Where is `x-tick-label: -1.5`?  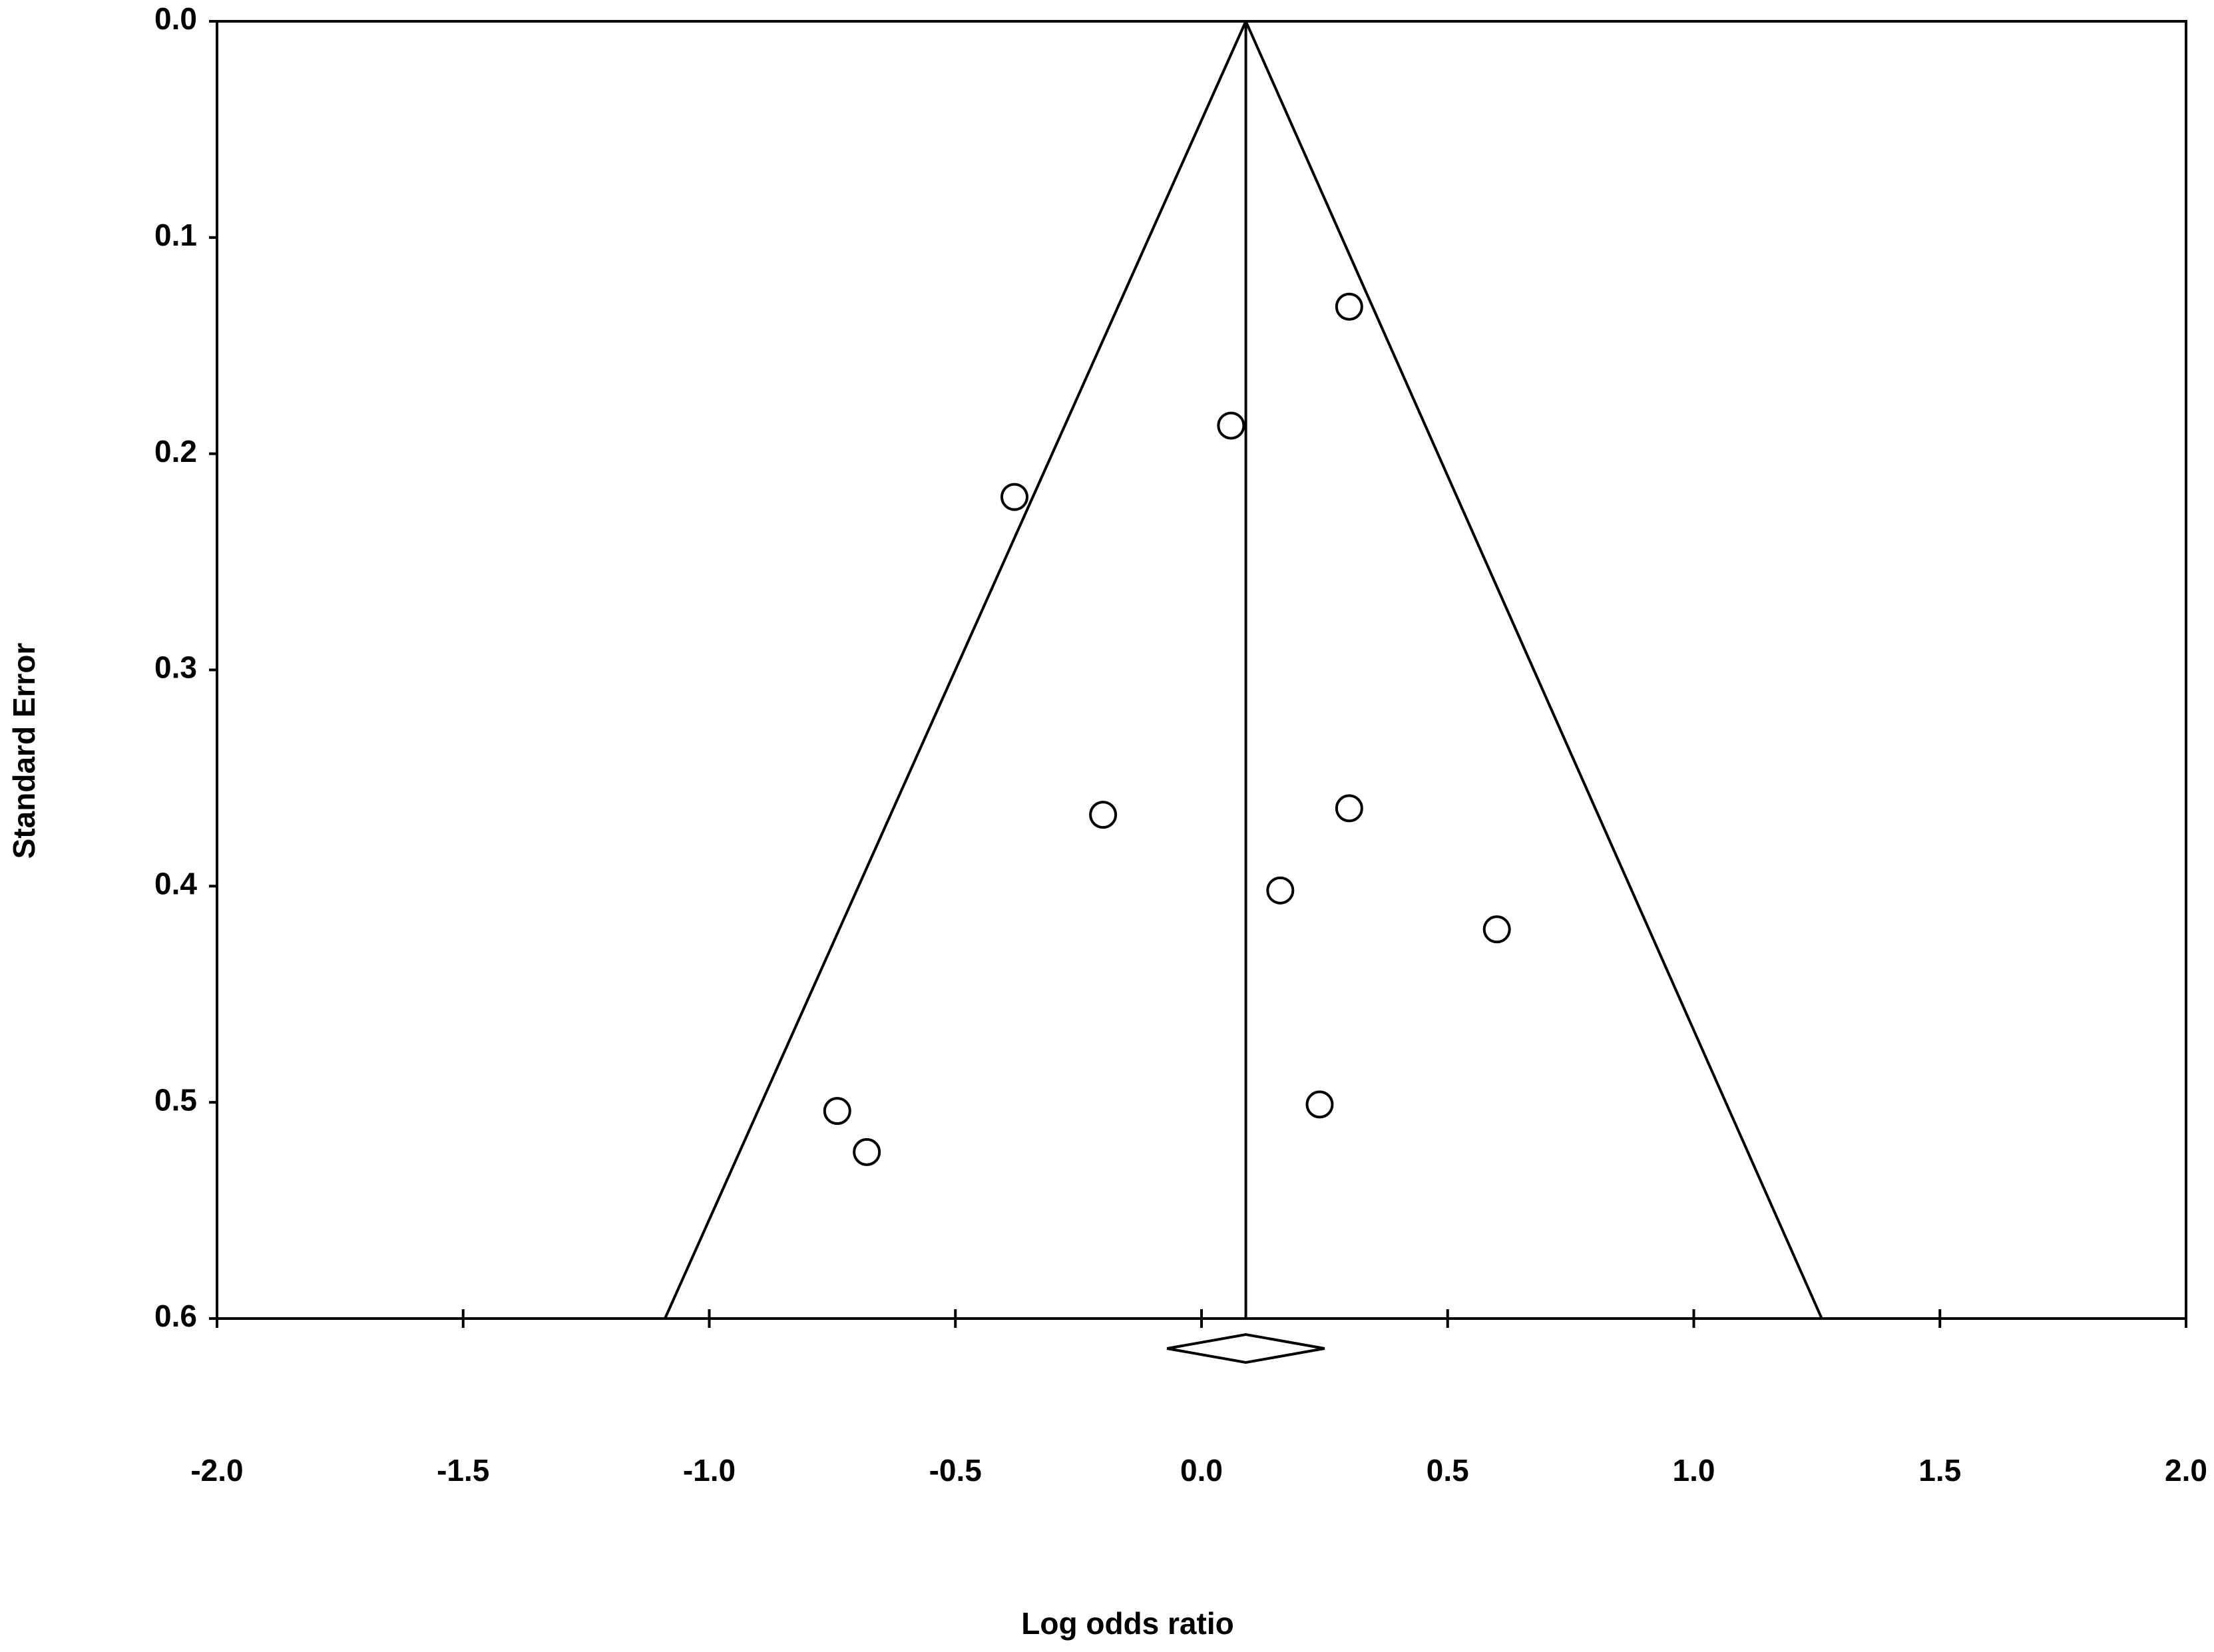 x-tick-label: -1.5 is located at coordinates (463, 1470).